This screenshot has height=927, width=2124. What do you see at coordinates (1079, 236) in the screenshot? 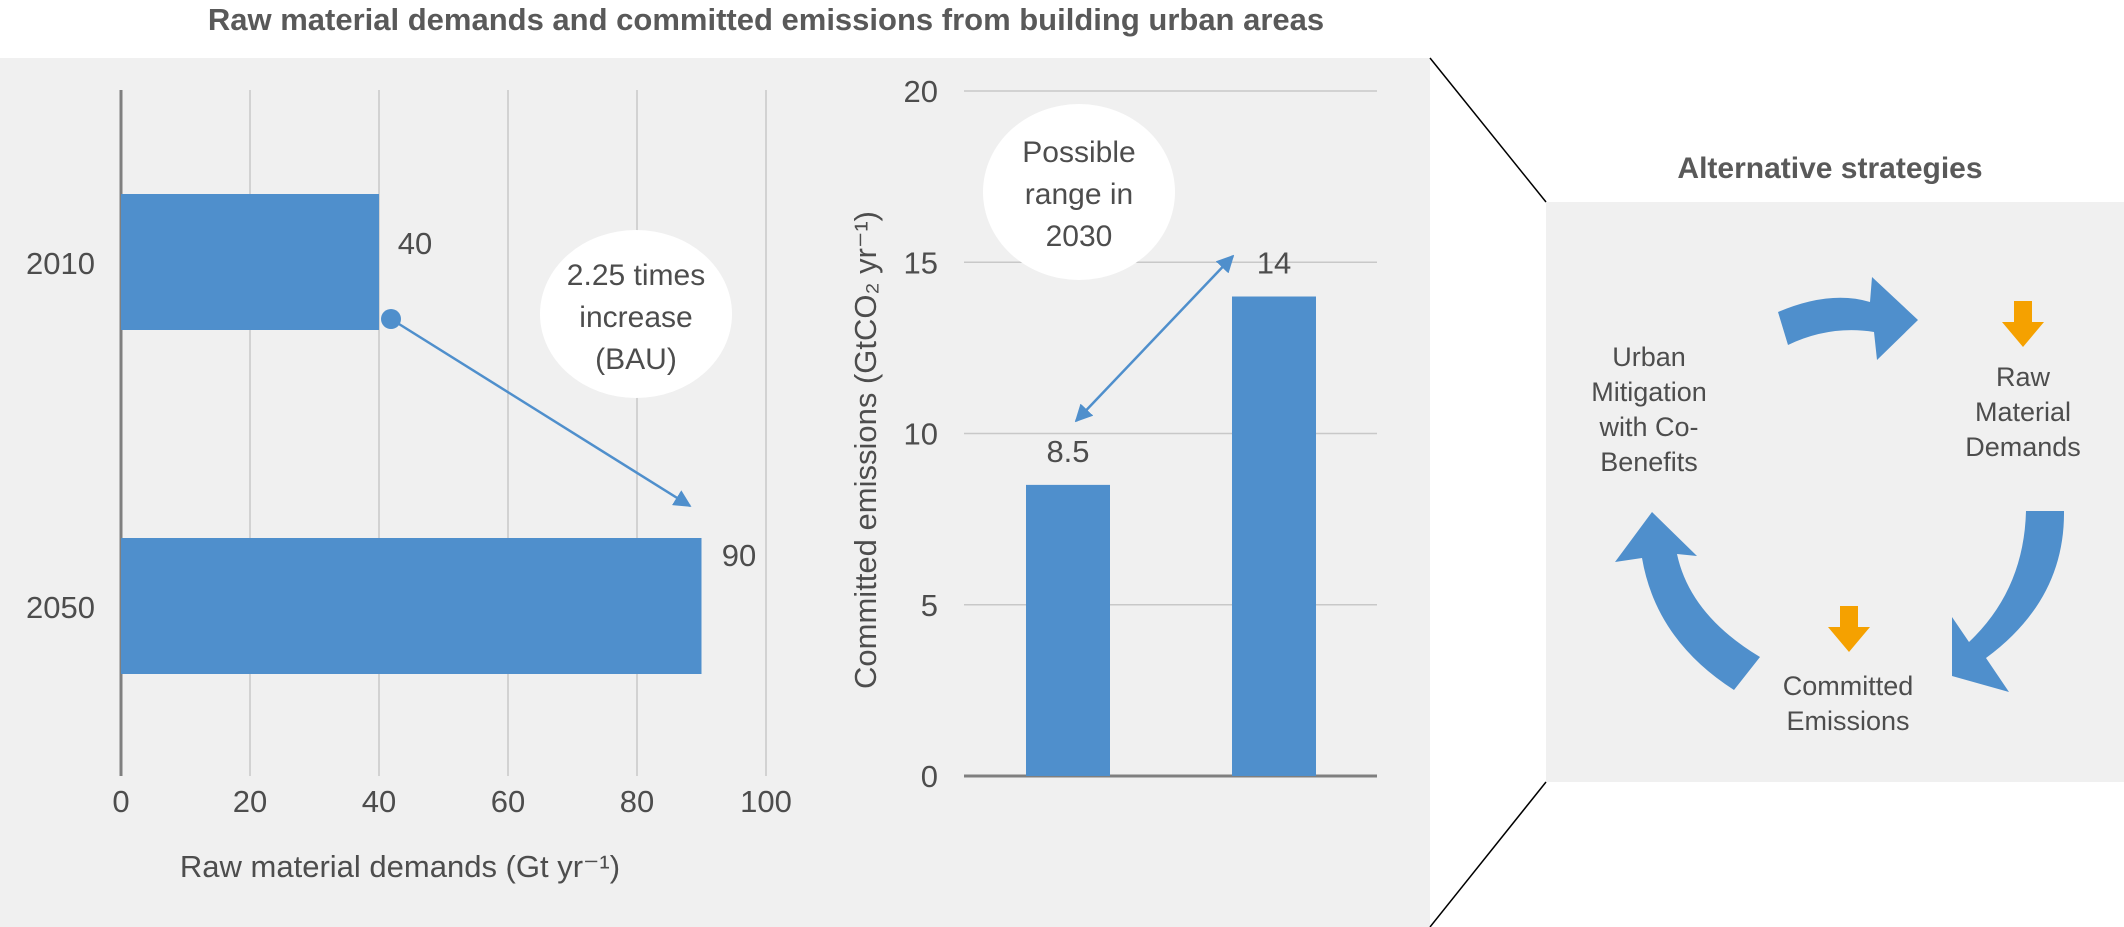
I see `range-annotation-line-3: 2030` at bounding box center [1079, 236].